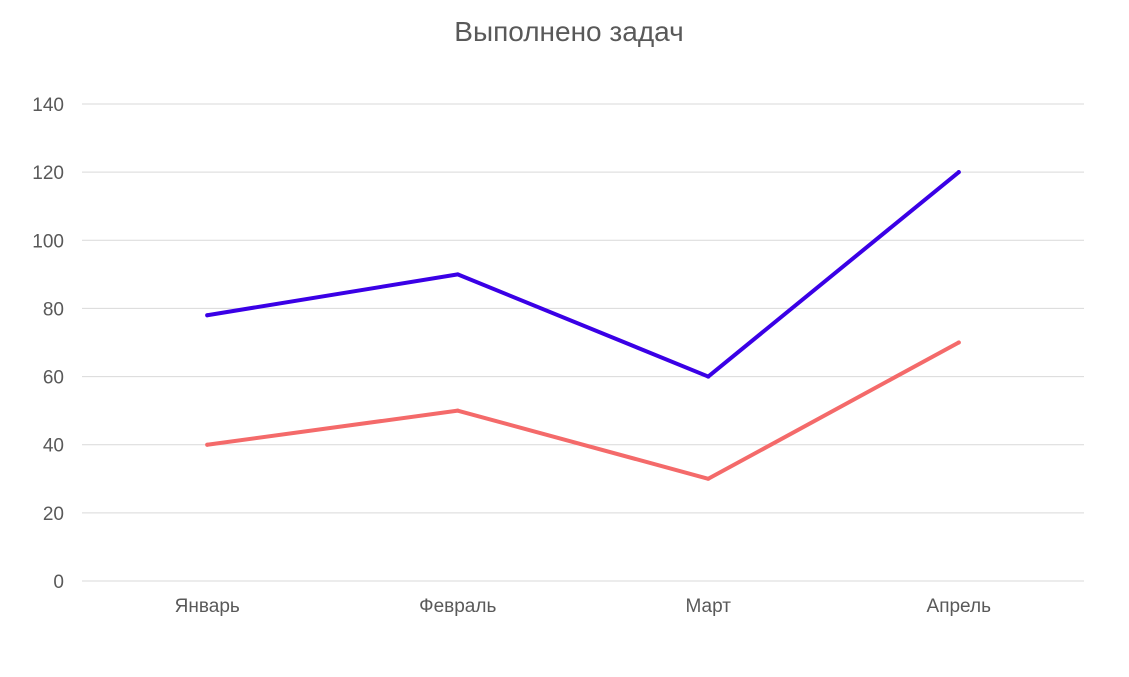 This screenshot has height=677, width=1129. What do you see at coordinates (58, 582) in the screenshot?
I see `y-tick-label: 0` at bounding box center [58, 582].